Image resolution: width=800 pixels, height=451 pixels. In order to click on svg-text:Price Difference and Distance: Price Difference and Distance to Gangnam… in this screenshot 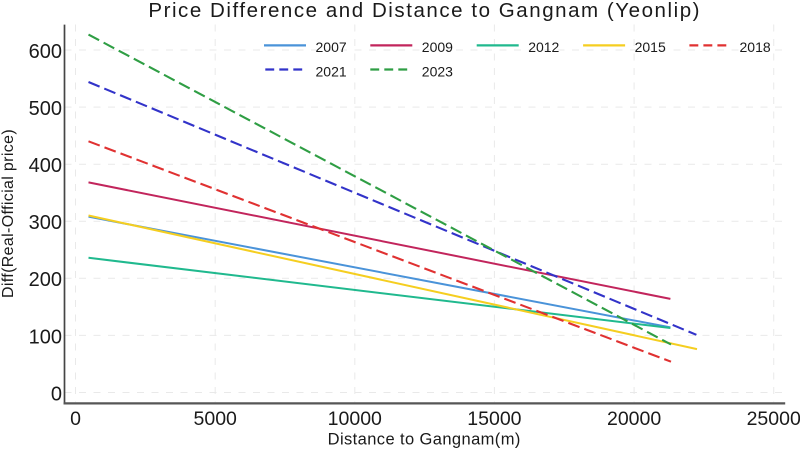, I will do `click(424, 11)`.